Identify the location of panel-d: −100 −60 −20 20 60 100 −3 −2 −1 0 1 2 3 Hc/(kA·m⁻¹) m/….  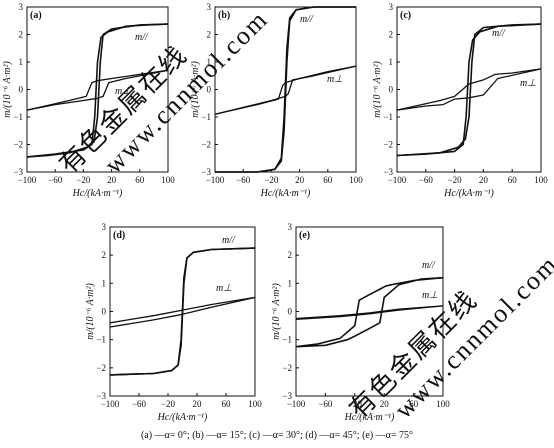
(173, 322).